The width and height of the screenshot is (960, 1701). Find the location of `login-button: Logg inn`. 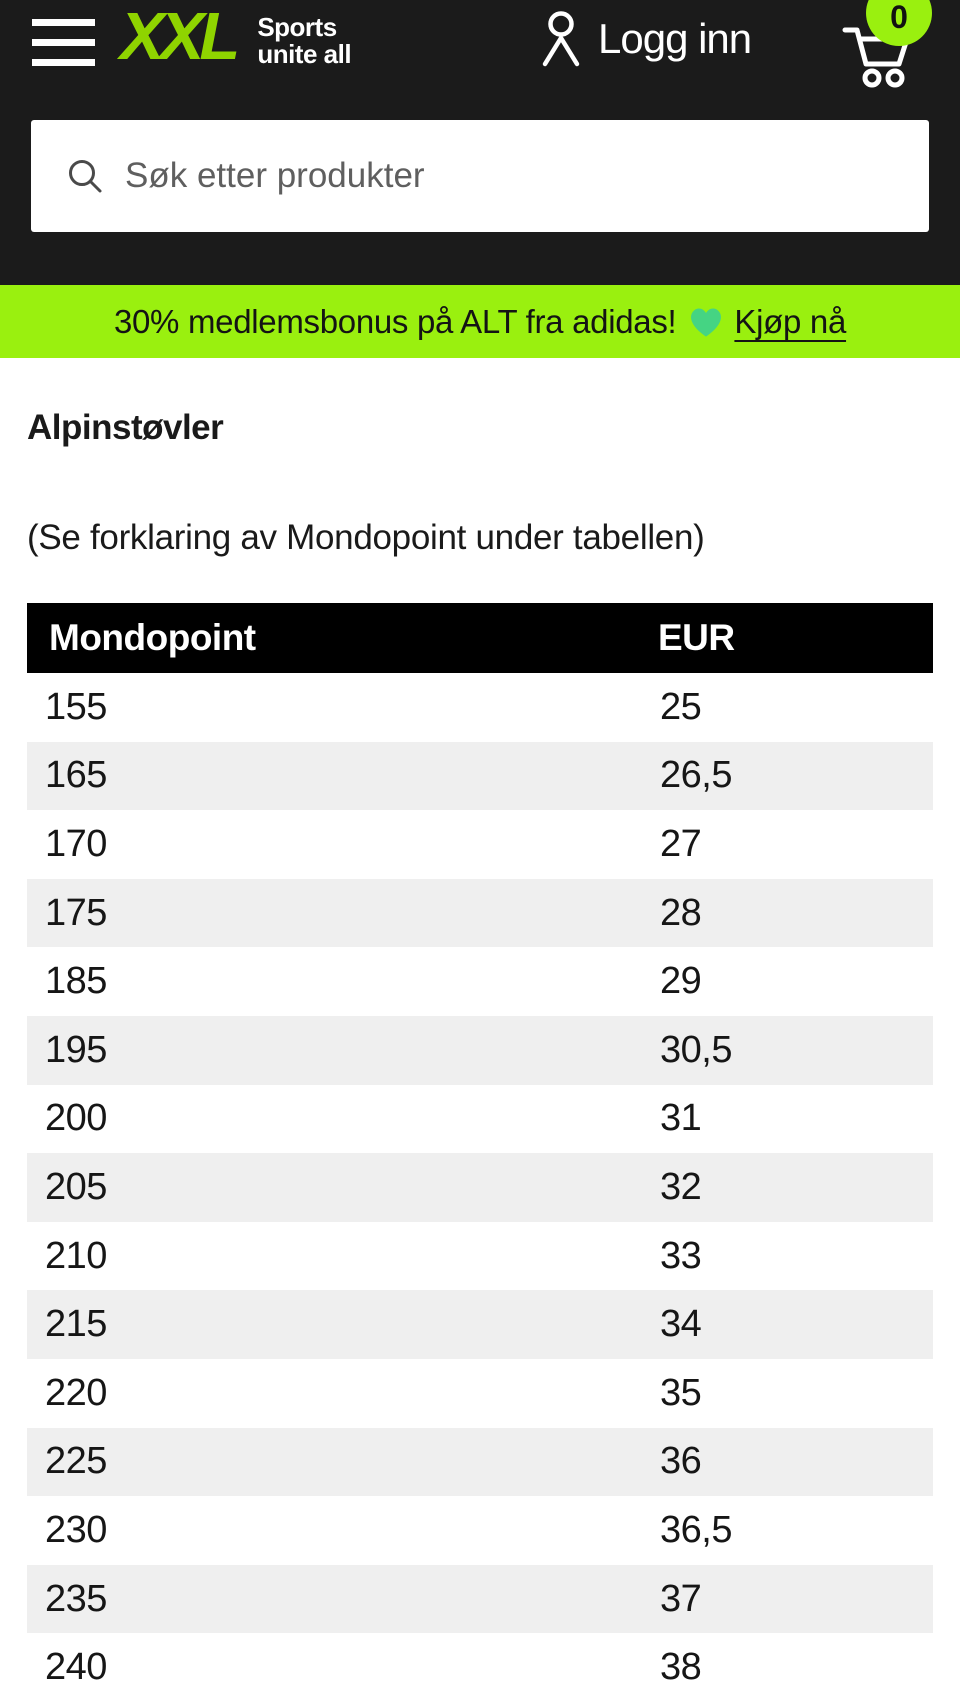

login-button: Logg inn is located at coordinates (645, 39).